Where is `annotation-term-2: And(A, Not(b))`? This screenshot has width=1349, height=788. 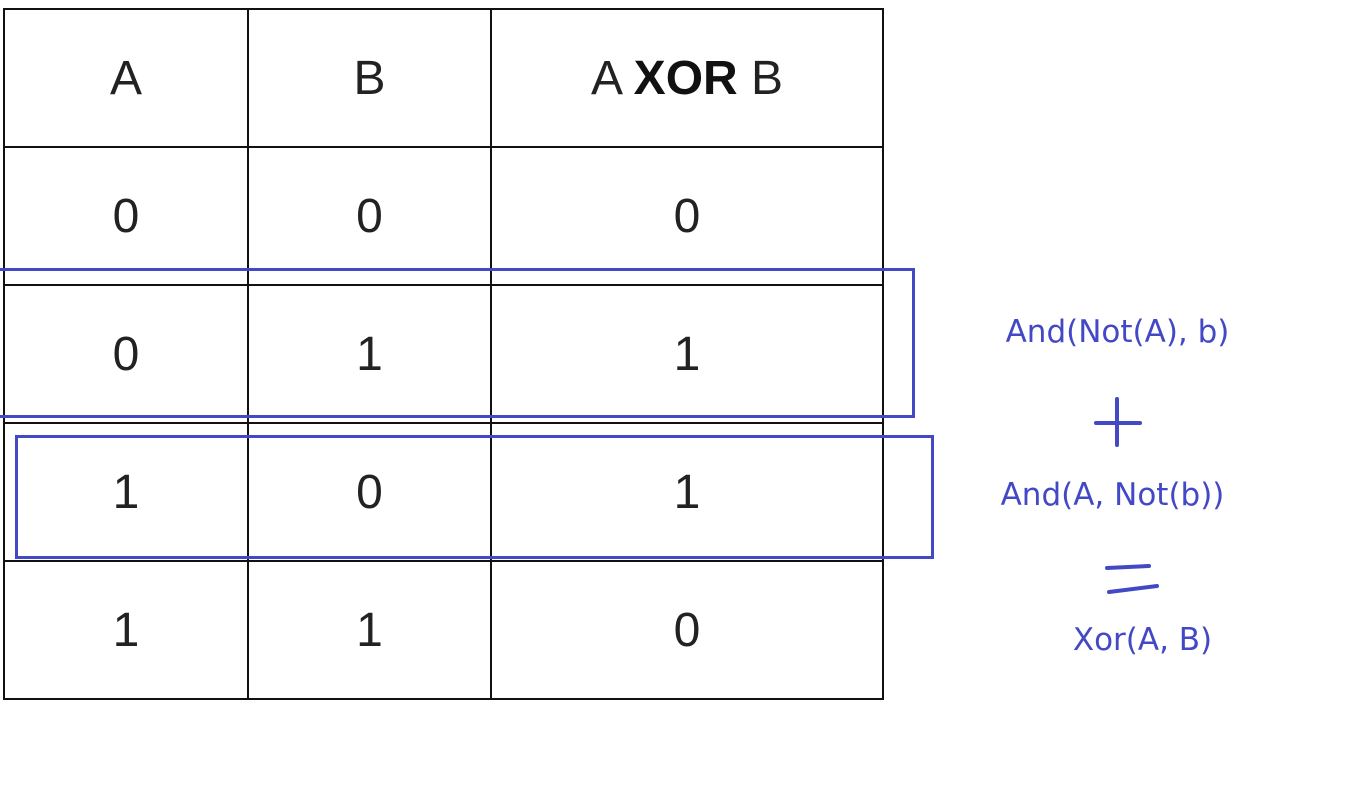
annotation-term-2: And(A, Not(b)) is located at coordinates (1112, 495).